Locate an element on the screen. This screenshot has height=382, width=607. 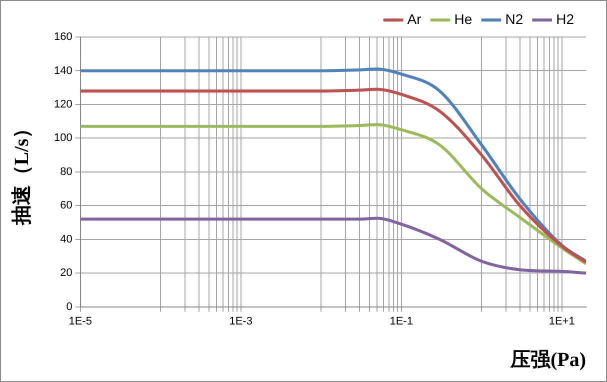
legend-label: N2 is located at coordinates (514, 18).